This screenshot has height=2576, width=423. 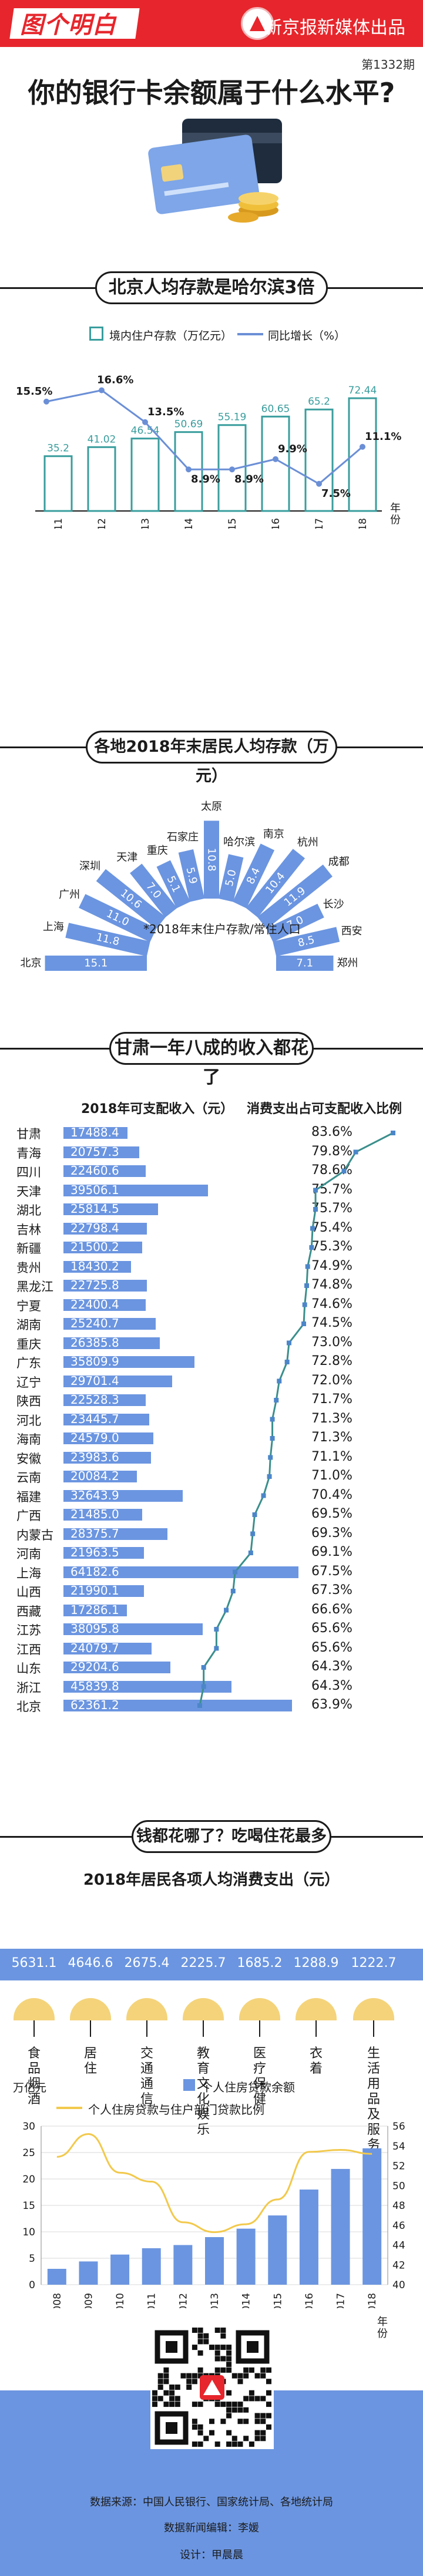 What do you see at coordinates (232, 1836) in the screenshot?
I see `section4-title: 钱都花哪了？吃喝住花最多` at bounding box center [232, 1836].